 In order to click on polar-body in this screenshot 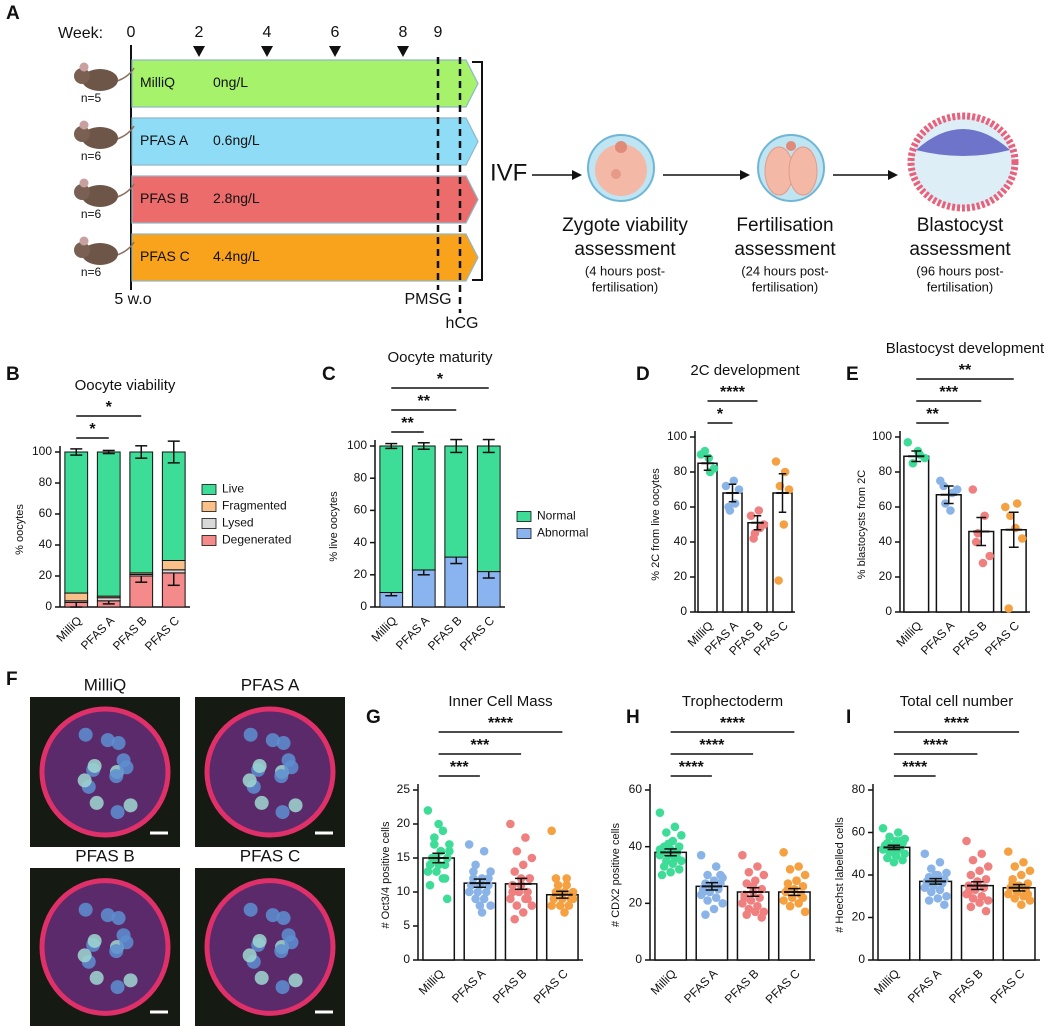, I will do `click(621, 147)`.